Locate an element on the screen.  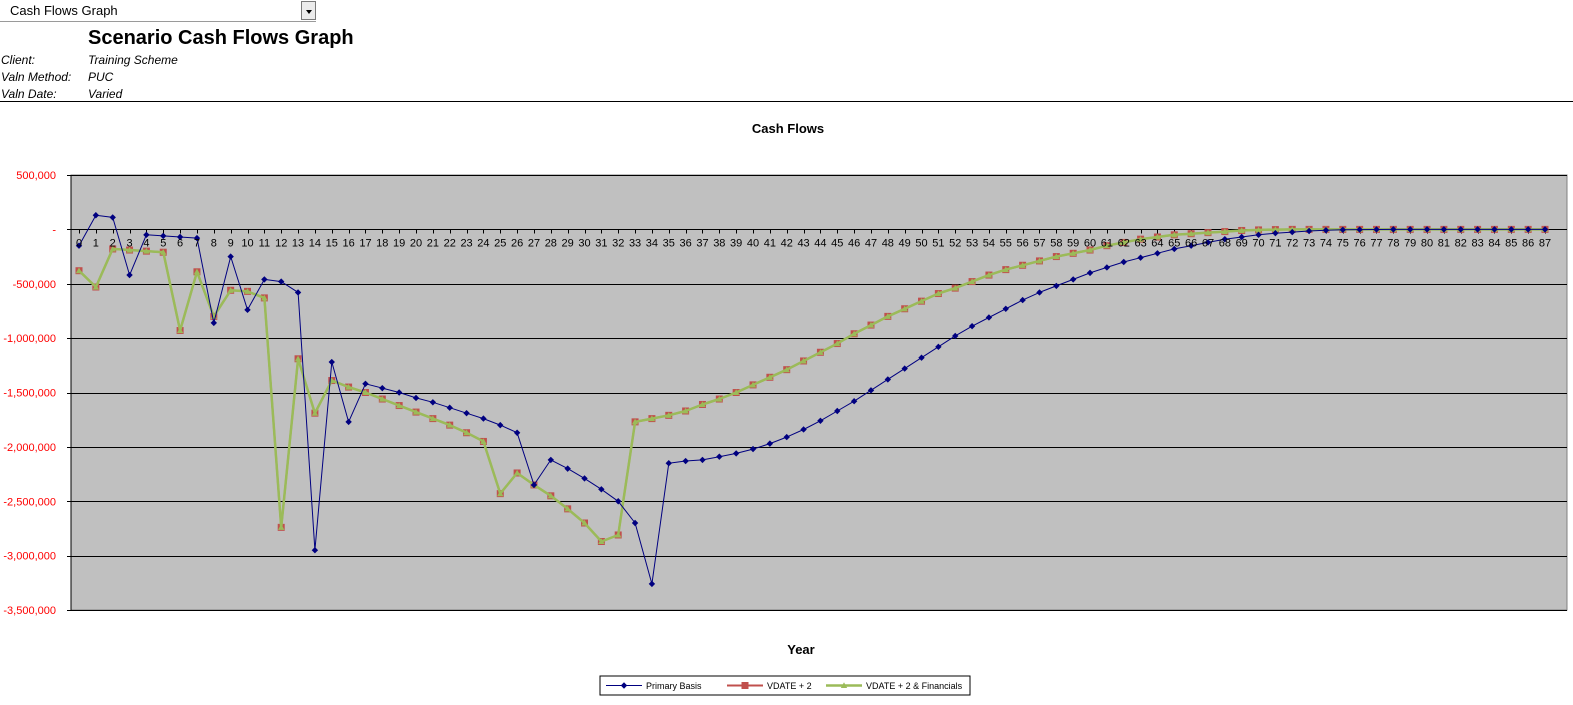
x-tick-label: 70 is located at coordinates (1258, 244).